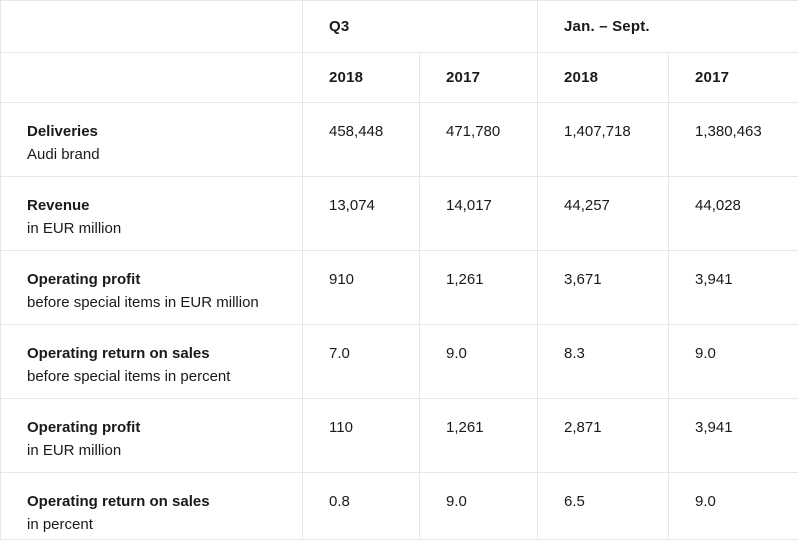 The height and width of the screenshot is (548, 800). Describe the element at coordinates (603, 213) in the screenshot. I see `value-cell: 44,257` at that location.